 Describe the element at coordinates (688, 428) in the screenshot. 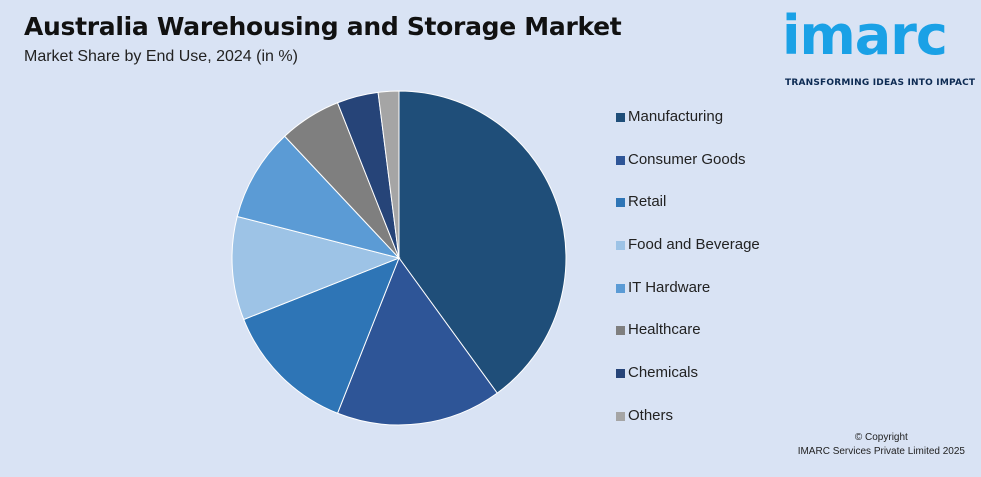

I see `legend-item-others: Others` at that location.